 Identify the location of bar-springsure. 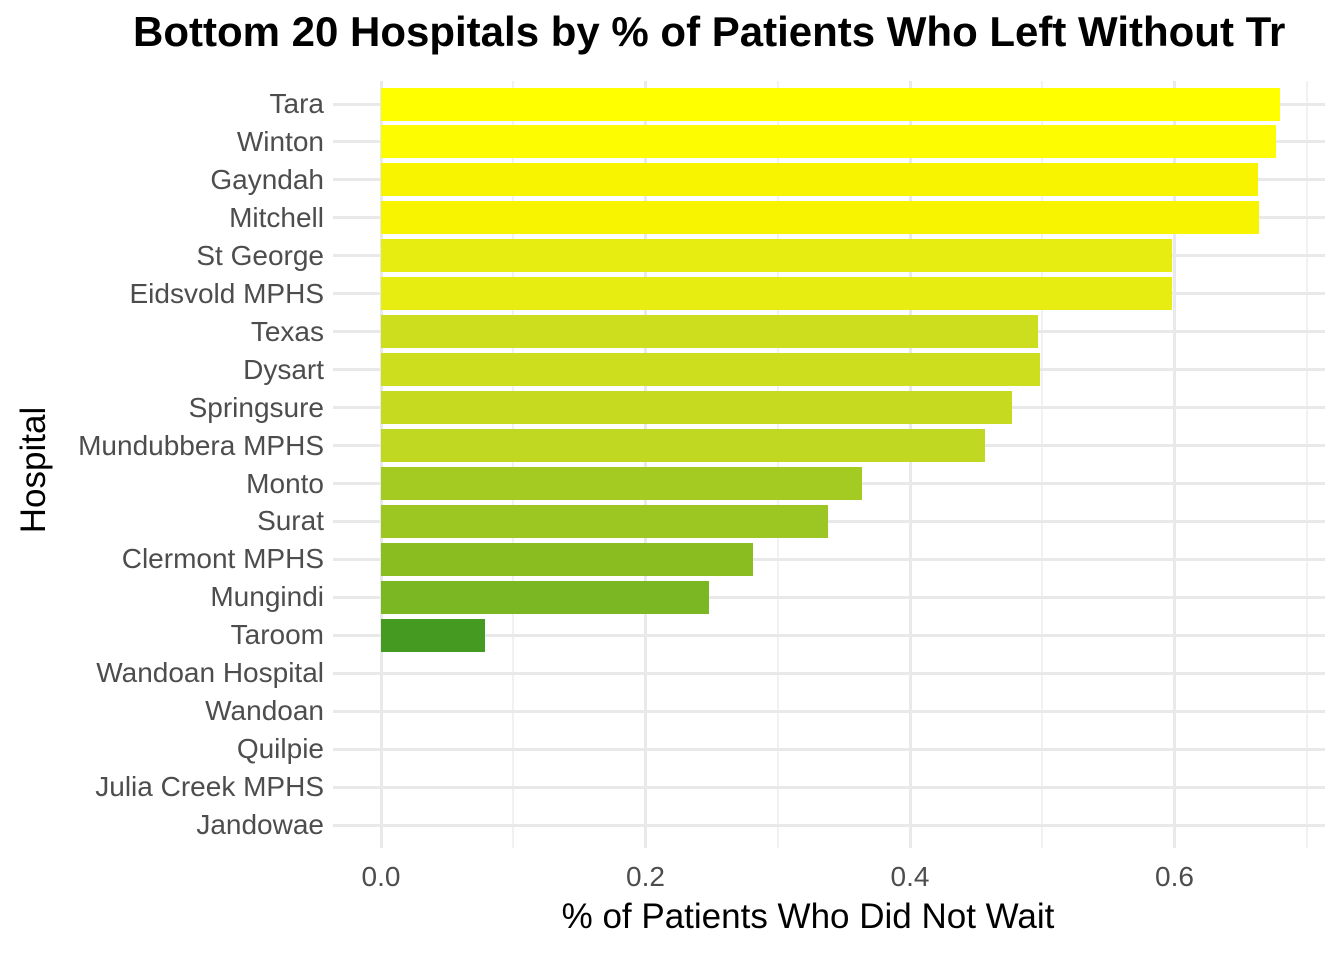
(696, 408).